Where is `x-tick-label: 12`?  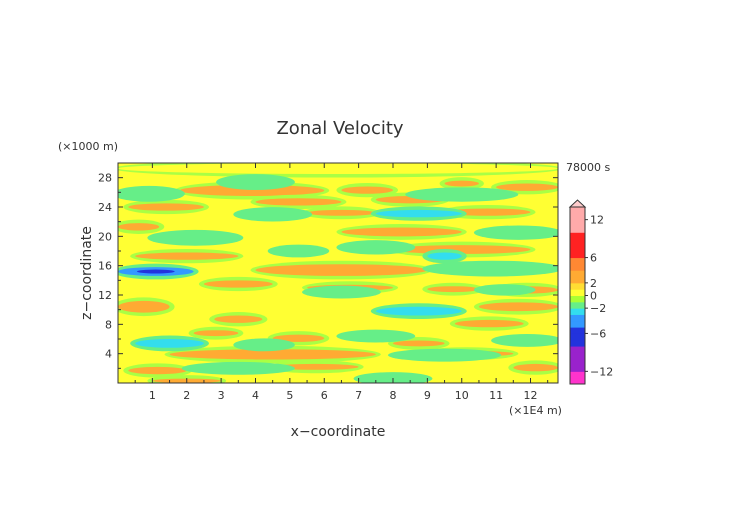 x-tick-label: 12 is located at coordinates (531, 395).